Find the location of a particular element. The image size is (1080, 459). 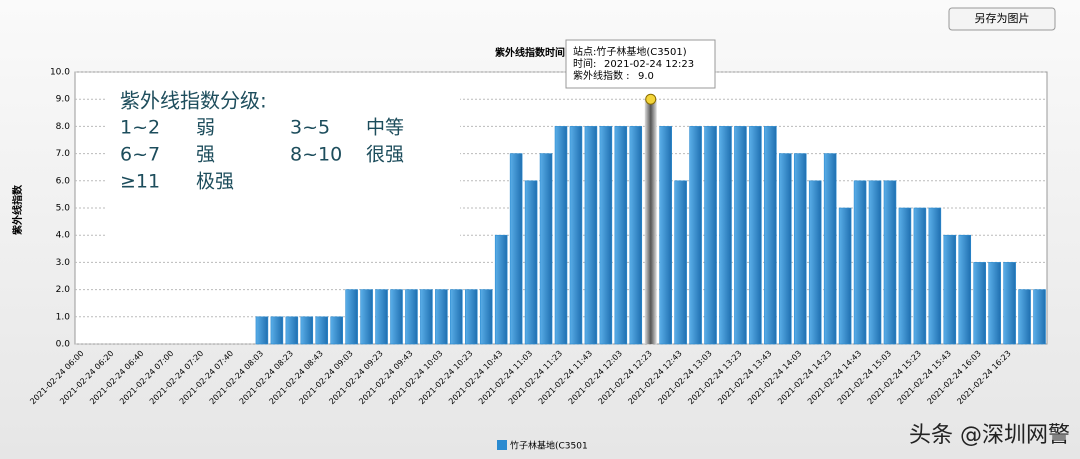

y-tick-label: 9.0 is located at coordinates (63, 100).